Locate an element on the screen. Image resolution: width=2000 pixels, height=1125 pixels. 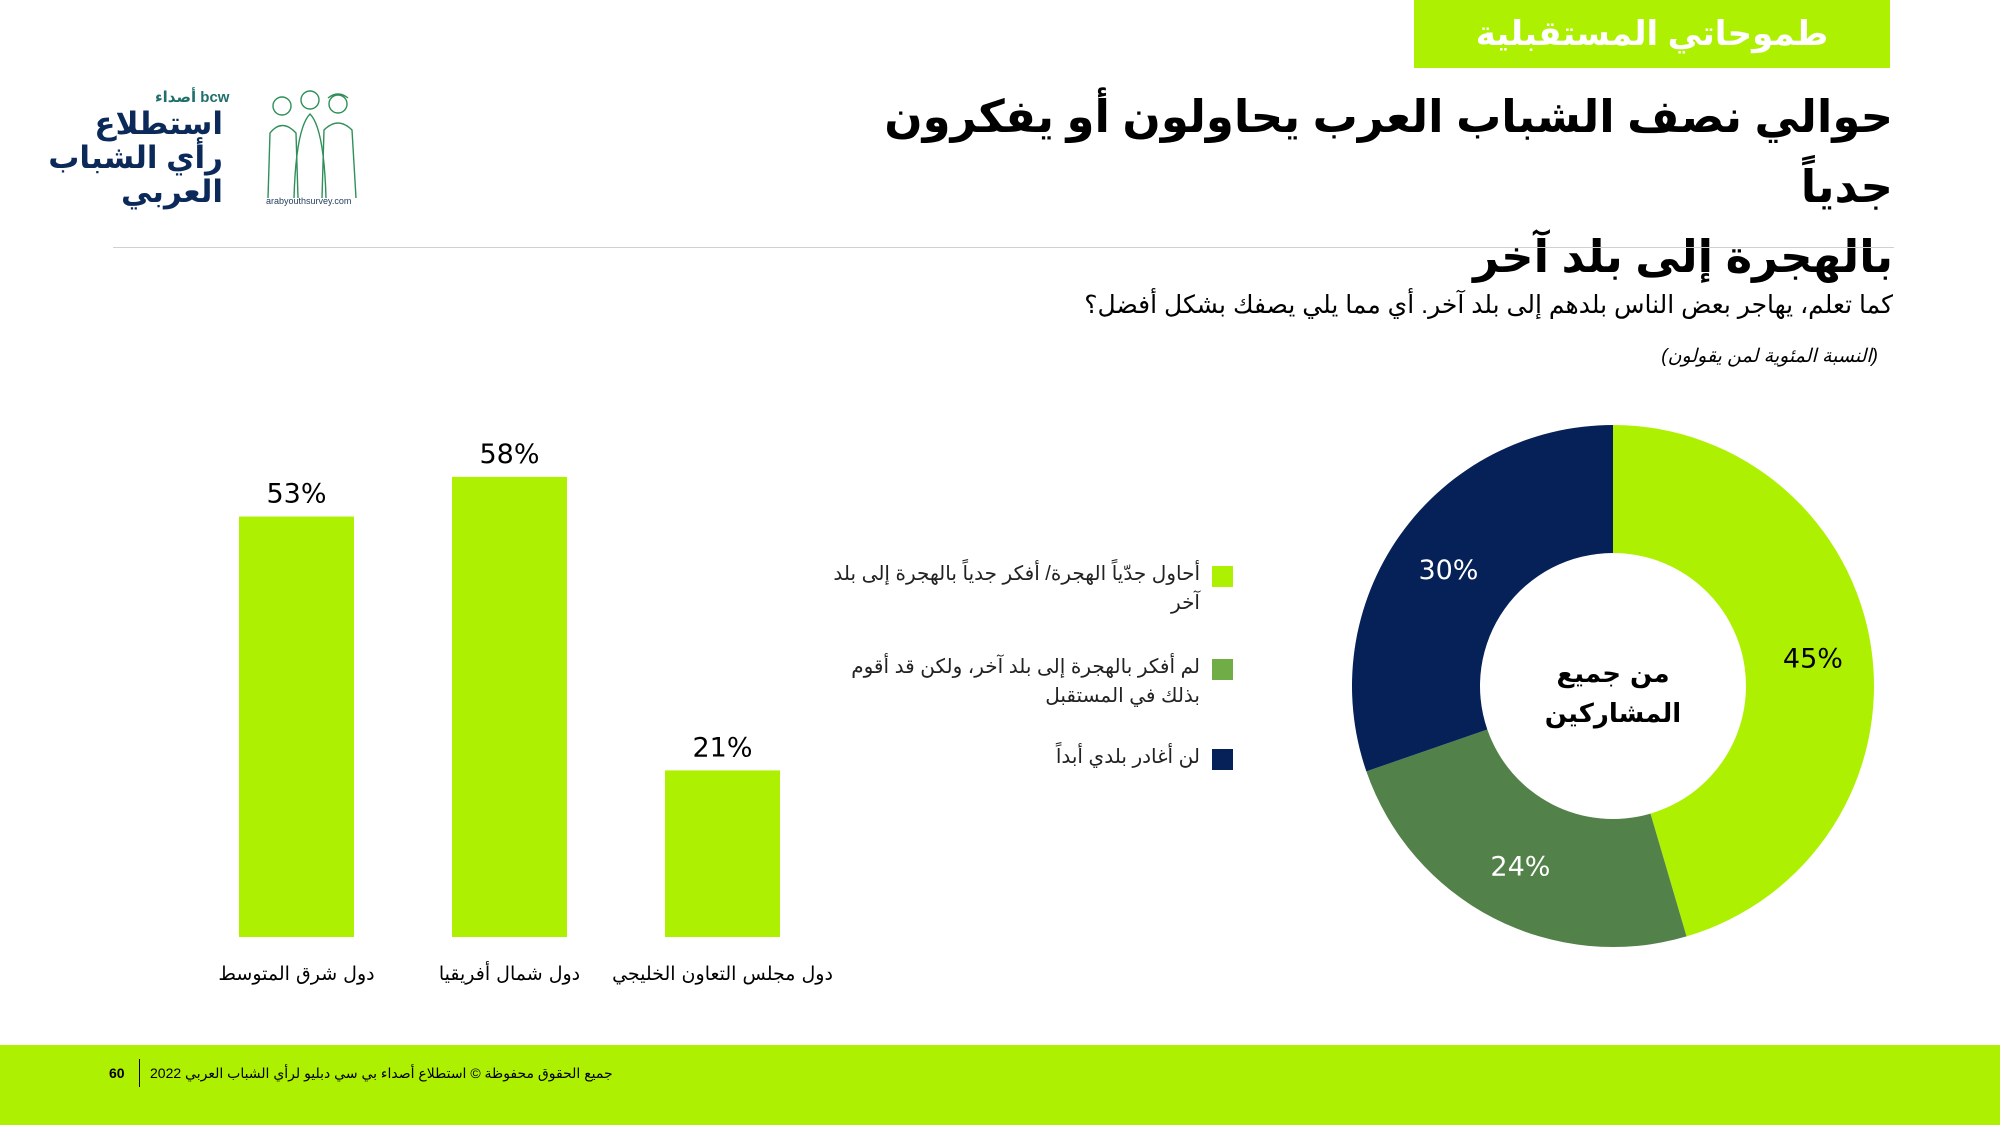
legend-swatch-never is located at coordinates (1222, 759).